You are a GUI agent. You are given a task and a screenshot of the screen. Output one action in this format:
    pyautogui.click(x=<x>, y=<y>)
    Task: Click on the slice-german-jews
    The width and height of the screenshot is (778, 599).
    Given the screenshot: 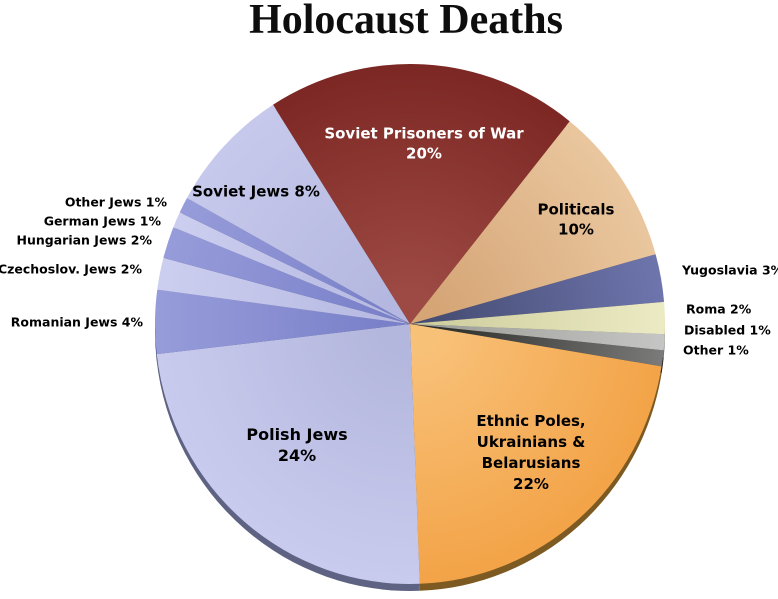 What is the action you would take?
    pyautogui.click(x=291, y=268)
    